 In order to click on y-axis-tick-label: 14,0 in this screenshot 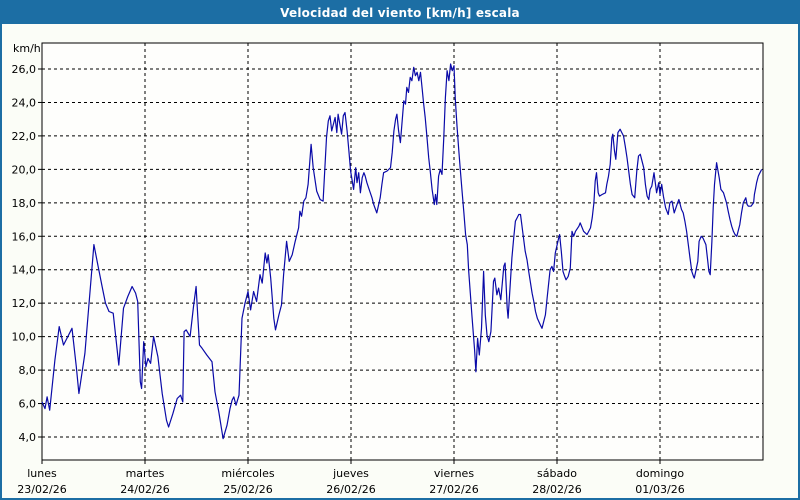, I will do `click(24, 270)`.